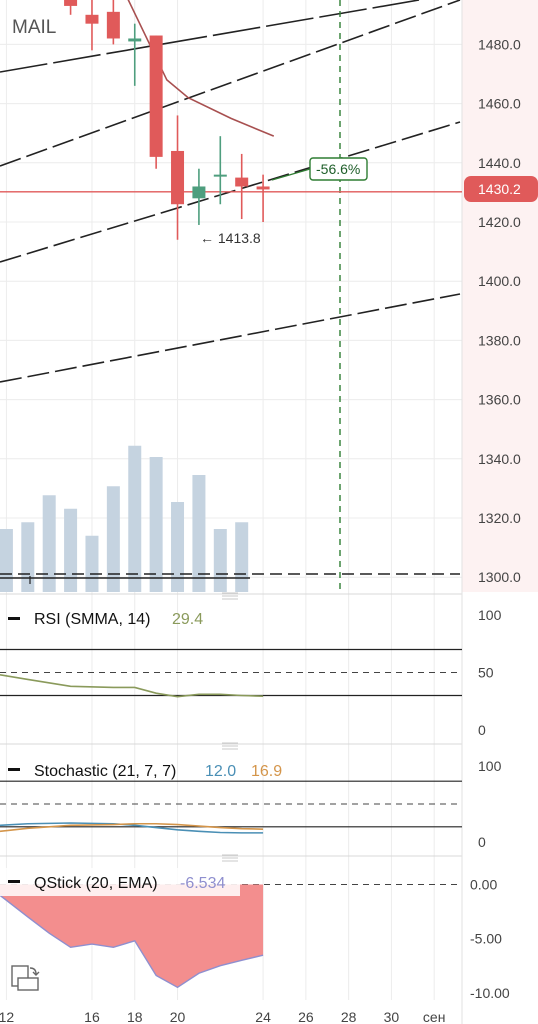  I want to click on price-tick-label: 1300.0, so click(499, 577).